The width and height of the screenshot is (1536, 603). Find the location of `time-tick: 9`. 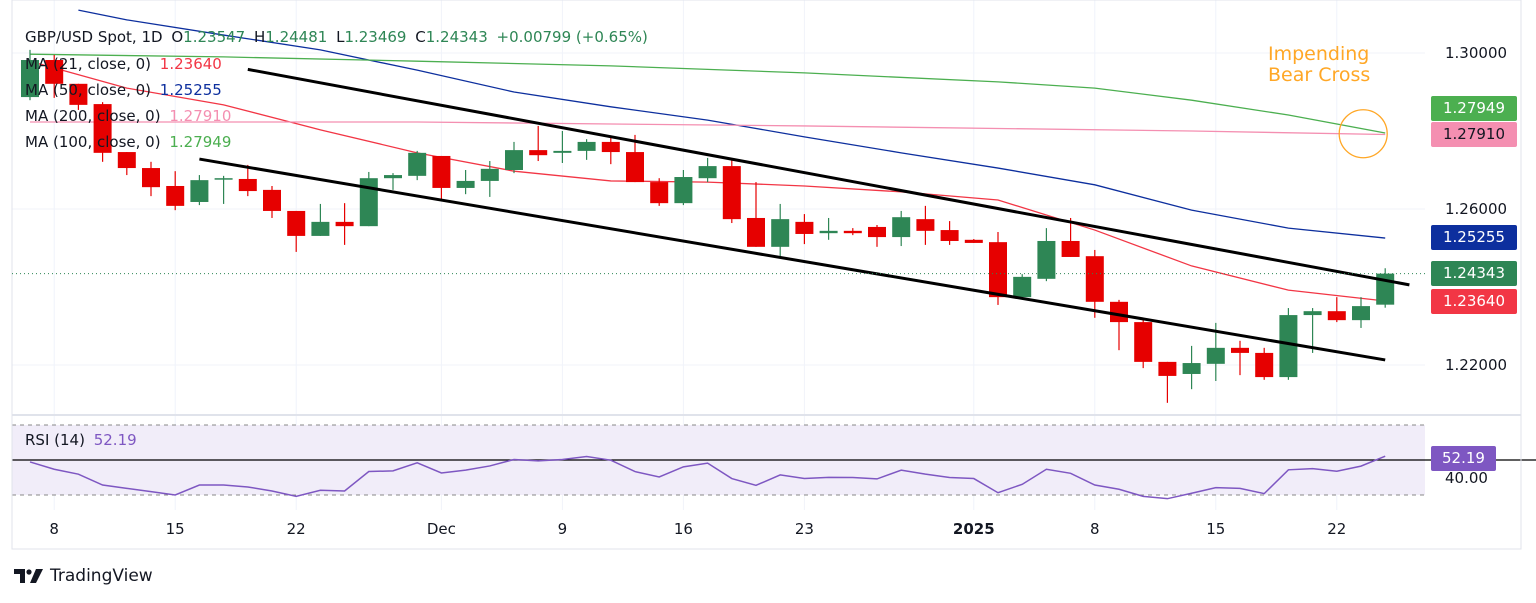

time-tick: 9 is located at coordinates (562, 529).